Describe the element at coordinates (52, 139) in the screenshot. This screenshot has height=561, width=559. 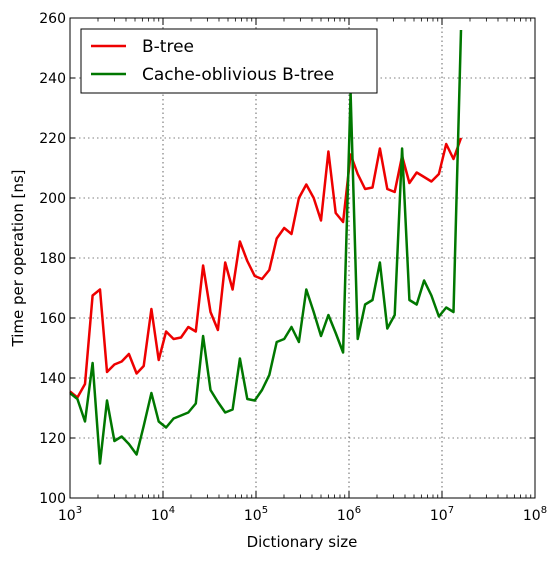
I see `y-tick-label: 220` at that location.